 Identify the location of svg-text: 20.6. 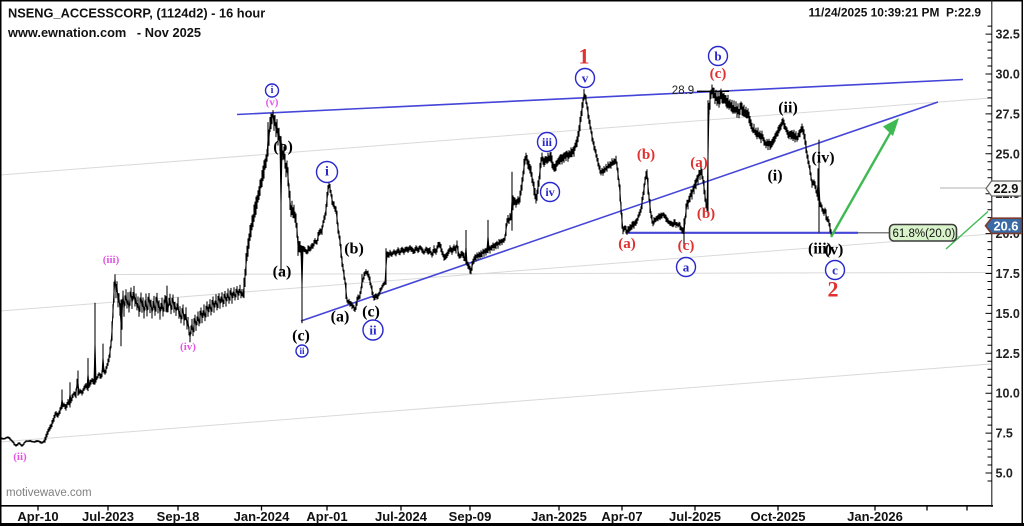
(1006, 225).